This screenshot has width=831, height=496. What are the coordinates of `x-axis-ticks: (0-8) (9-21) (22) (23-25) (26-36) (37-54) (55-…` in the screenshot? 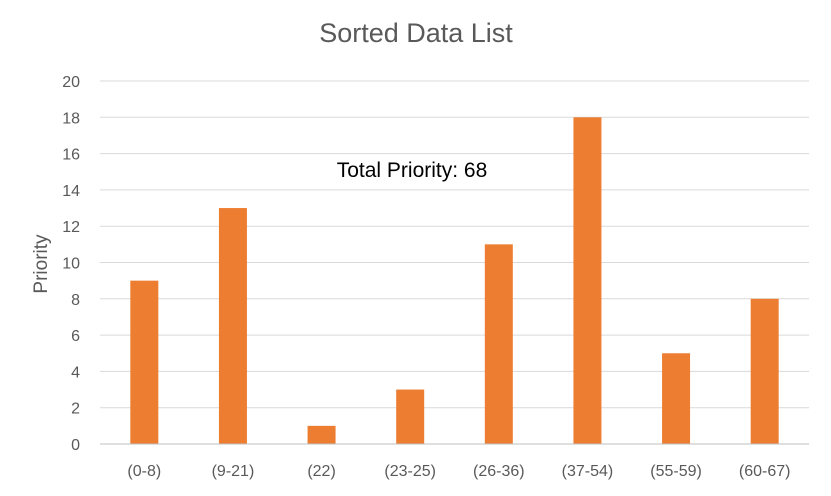 It's located at (458, 471).